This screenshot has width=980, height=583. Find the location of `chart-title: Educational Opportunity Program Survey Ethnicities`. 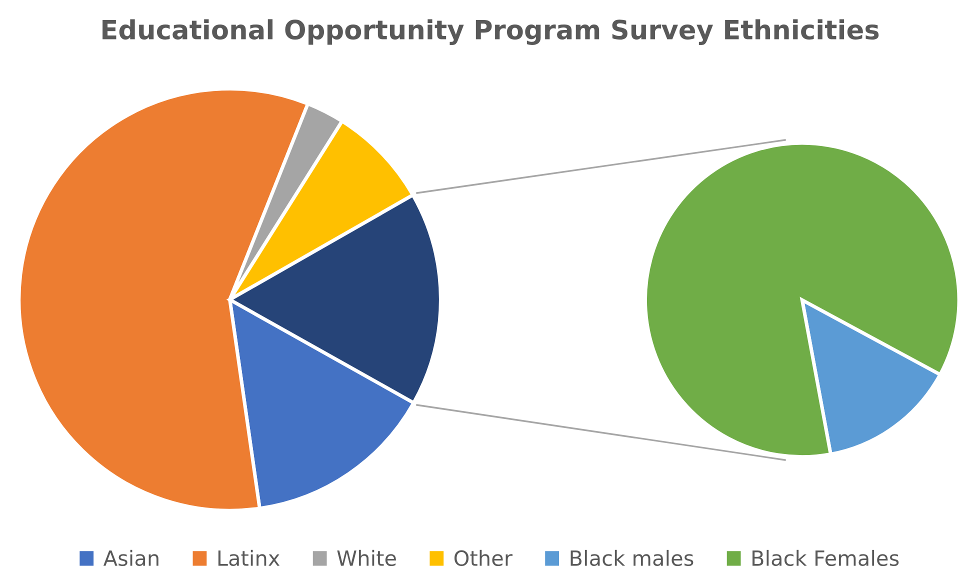

chart-title: Educational Opportunity Program Survey Ethnicities is located at coordinates (490, 32).